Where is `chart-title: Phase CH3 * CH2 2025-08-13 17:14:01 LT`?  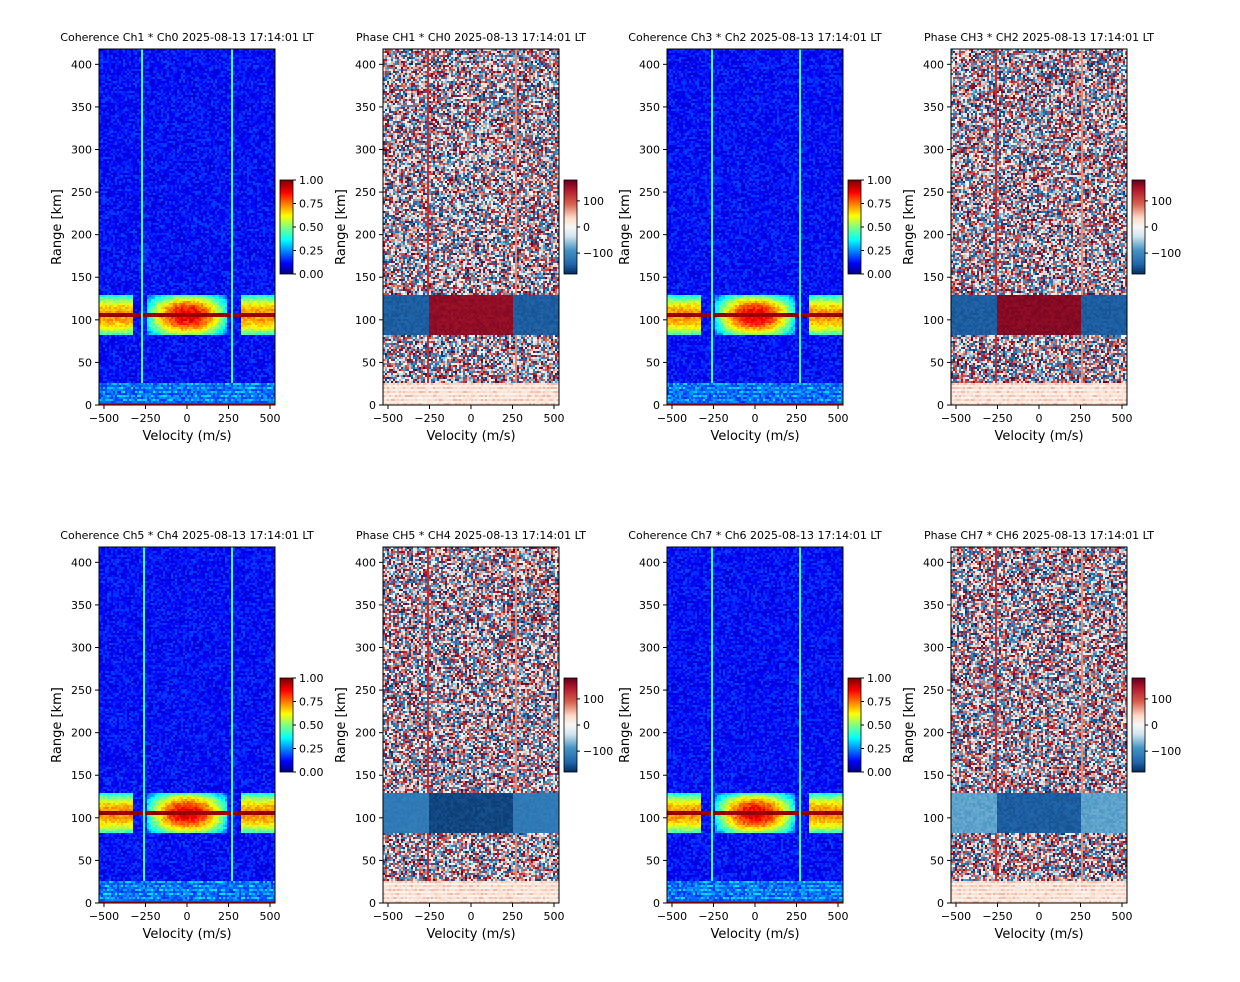 chart-title: Phase CH3 * CH2 2025-08-13 17:14:01 LT is located at coordinates (1039, 37).